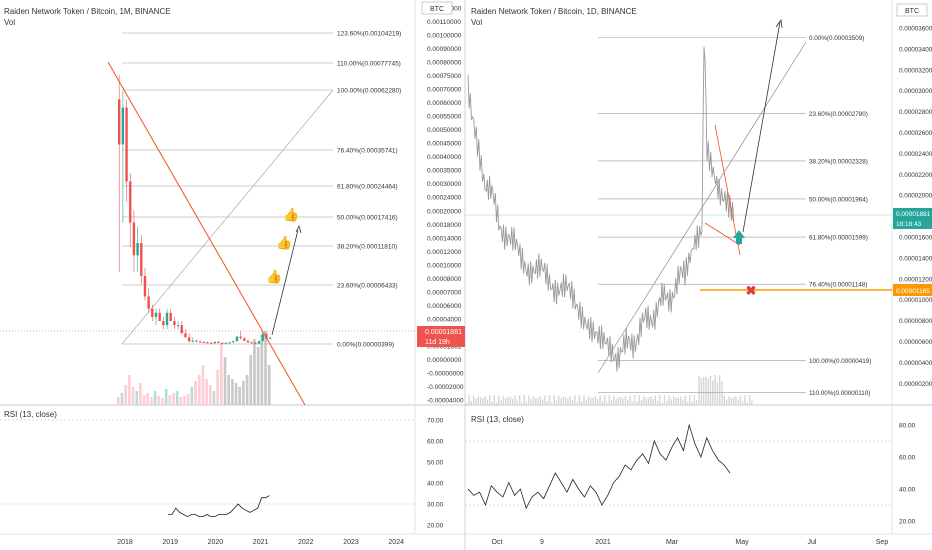 The height and width of the screenshot is (550, 932). I want to click on right-wedge-lower, so click(722, 234).